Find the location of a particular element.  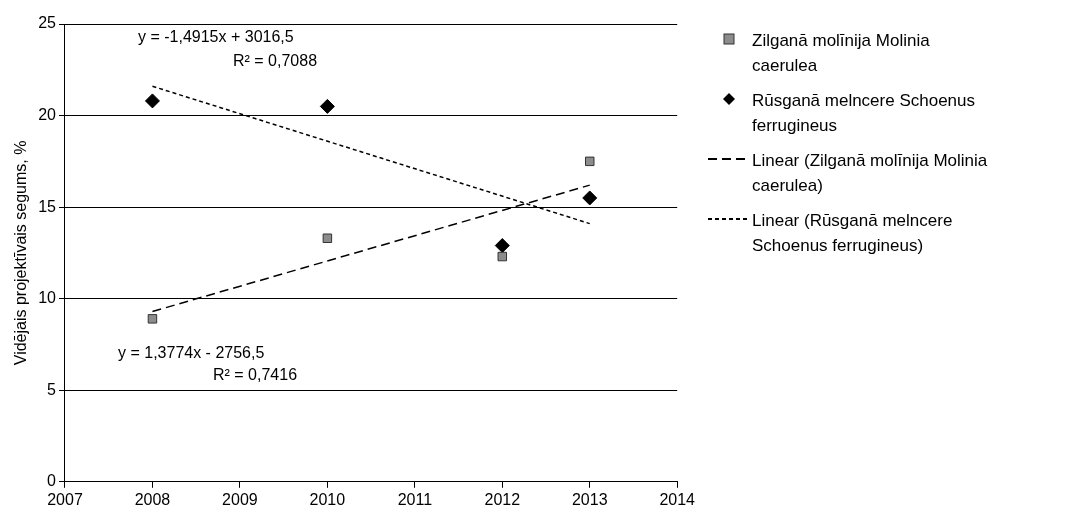

y-tick-label: 20 is located at coordinates (47, 114).